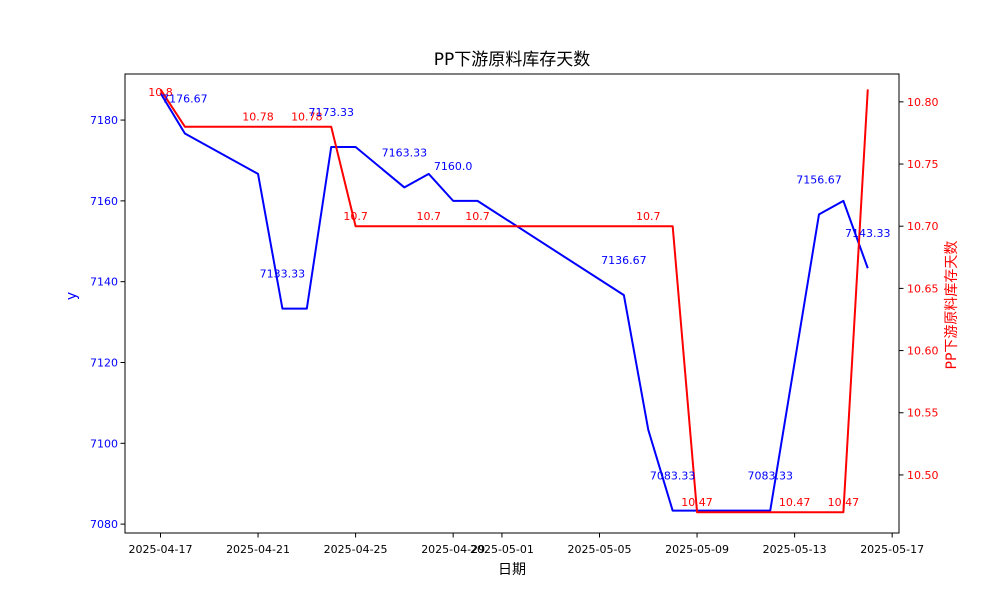  Describe the element at coordinates (819, 179) in the screenshot. I see `data-label: 7156.67` at that location.